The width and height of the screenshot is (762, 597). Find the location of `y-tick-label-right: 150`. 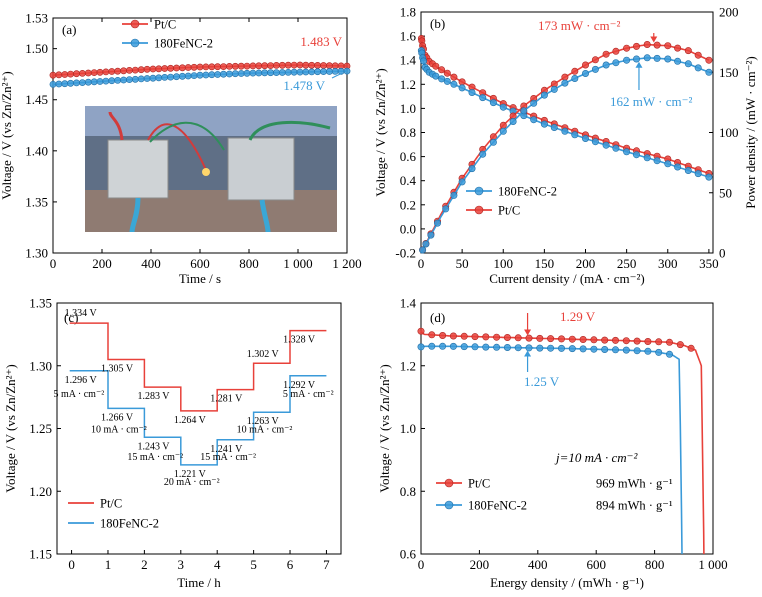

y-tick-label-right: 150 is located at coordinates (729, 72).